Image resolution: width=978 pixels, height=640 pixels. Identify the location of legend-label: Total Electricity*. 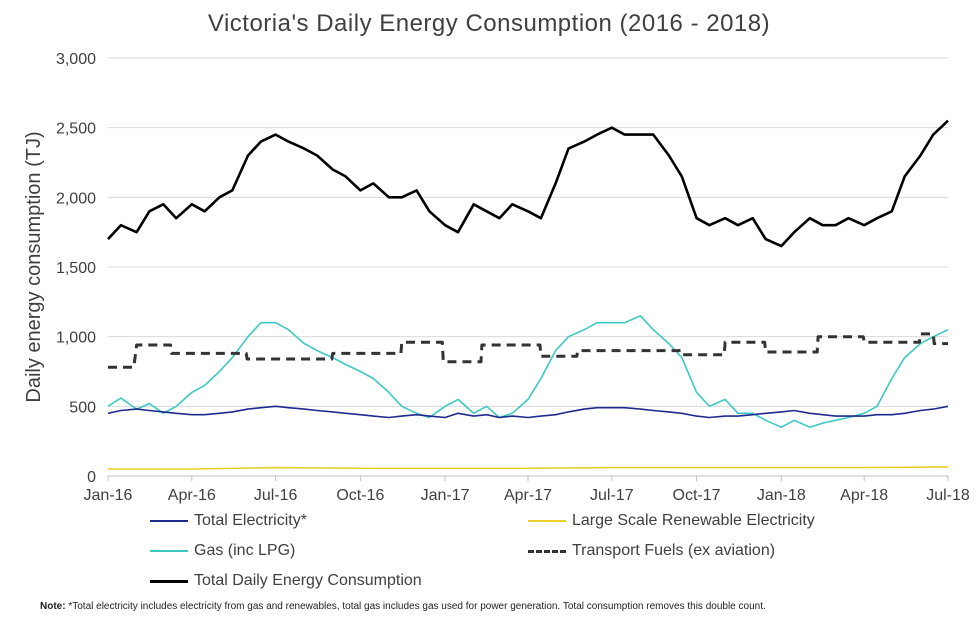
(250, 520).